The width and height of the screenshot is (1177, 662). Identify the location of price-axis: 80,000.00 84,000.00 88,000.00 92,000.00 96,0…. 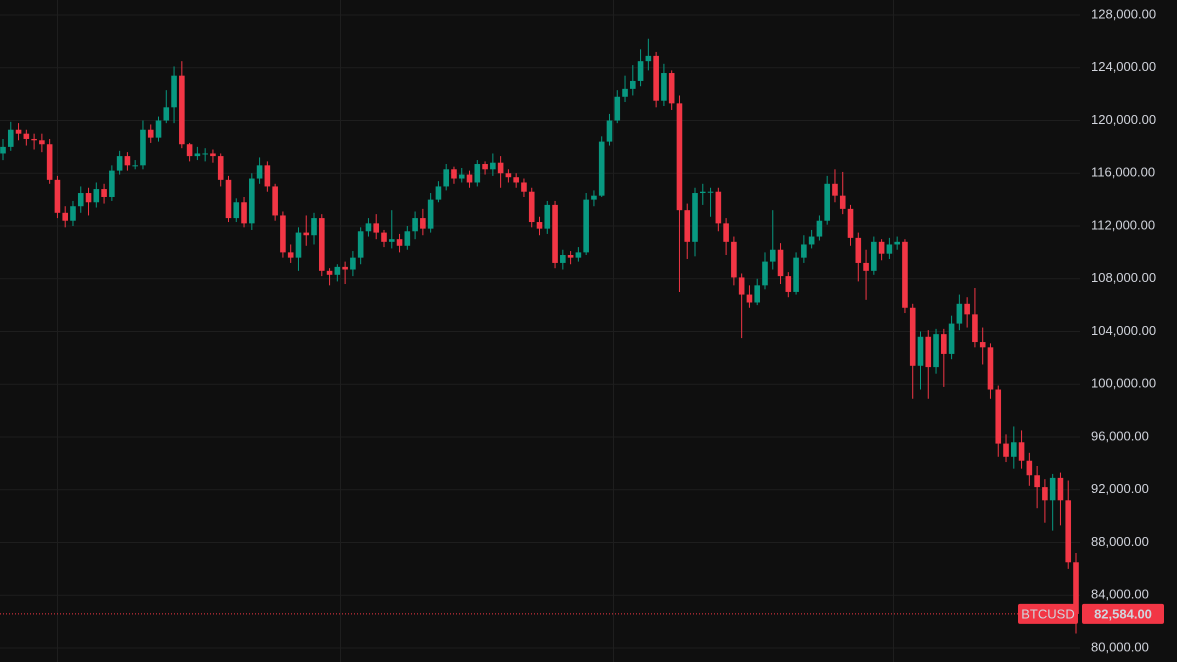
(1091, 330).